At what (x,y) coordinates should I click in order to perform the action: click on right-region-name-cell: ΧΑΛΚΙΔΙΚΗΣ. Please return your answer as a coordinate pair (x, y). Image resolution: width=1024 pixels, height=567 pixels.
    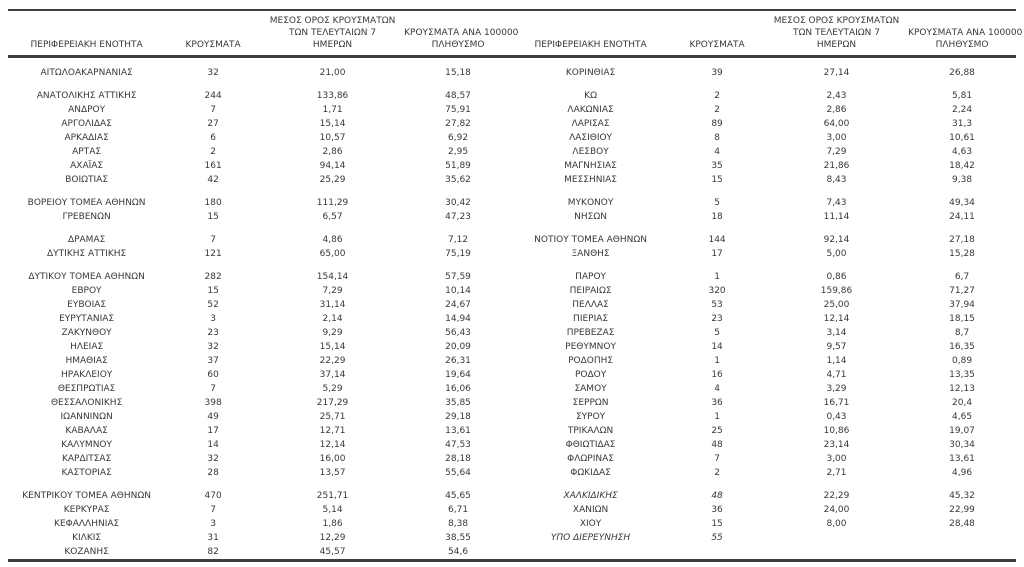
    Looking at the image, I should click on (590, 496).